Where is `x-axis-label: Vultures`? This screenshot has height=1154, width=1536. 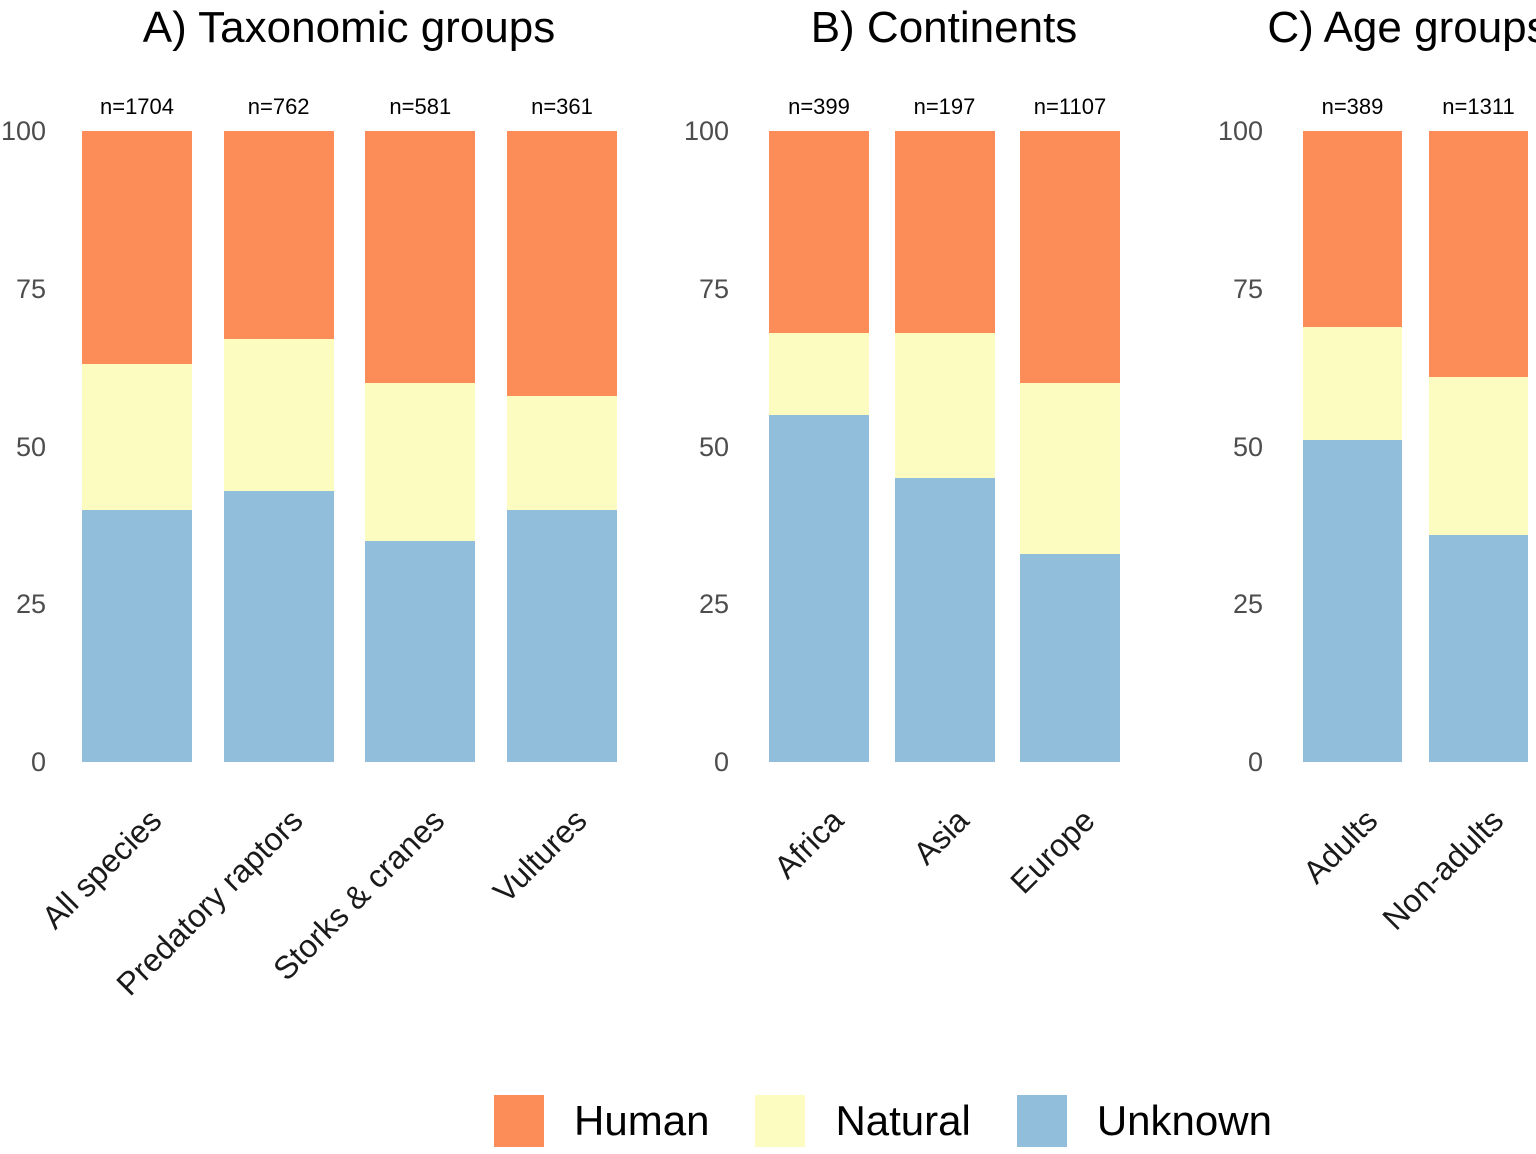 x-axis-label: Vultures is located at coordinates (539, 856).